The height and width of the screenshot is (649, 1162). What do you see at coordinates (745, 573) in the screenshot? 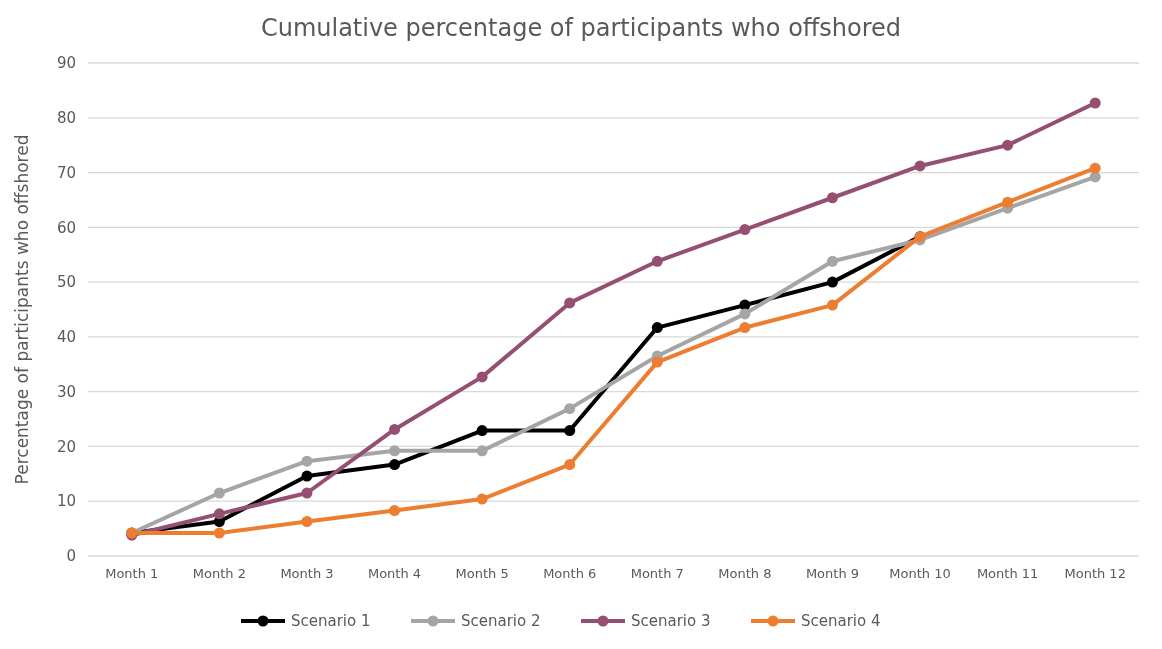
I see `x-tick-label: Month 8` at bounding box center [745, 573].